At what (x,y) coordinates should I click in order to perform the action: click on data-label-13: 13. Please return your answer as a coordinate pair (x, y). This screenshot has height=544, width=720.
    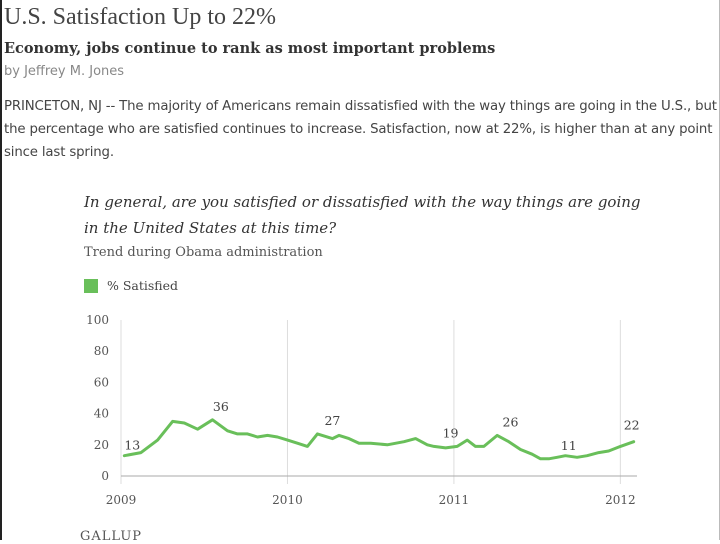
    Looking at the image, I should click on (132, 445).